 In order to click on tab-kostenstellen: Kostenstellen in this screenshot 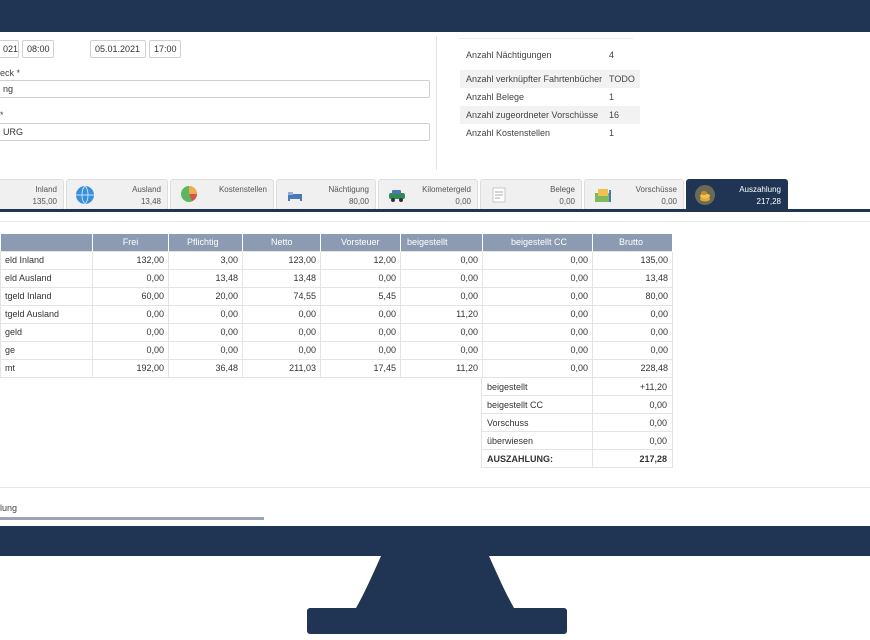, I will do `click(222, 194)`.